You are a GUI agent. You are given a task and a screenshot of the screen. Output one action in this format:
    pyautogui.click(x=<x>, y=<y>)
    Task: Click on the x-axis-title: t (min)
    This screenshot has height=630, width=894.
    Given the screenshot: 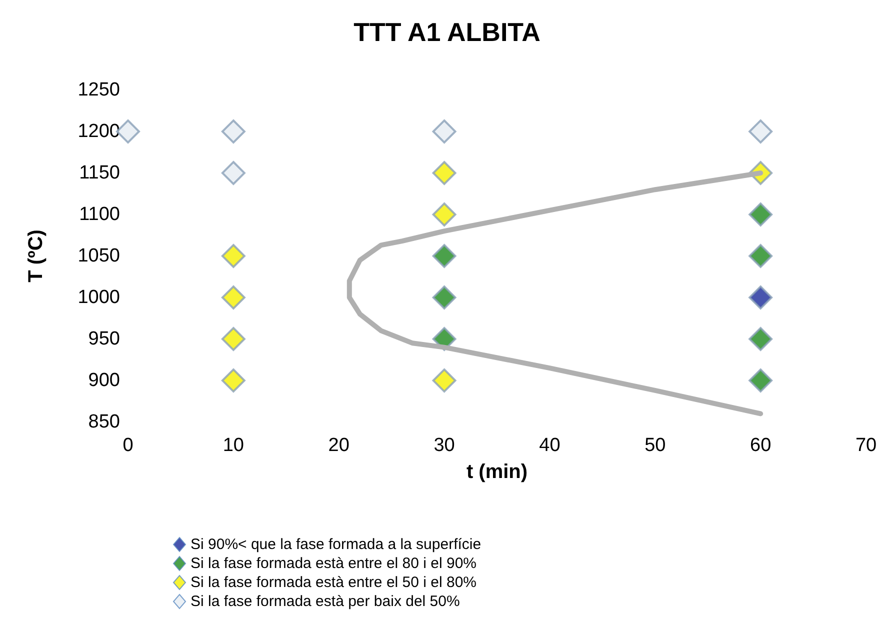 What is the action you would take?
    pyautogui.click(x=497, y=472)
    